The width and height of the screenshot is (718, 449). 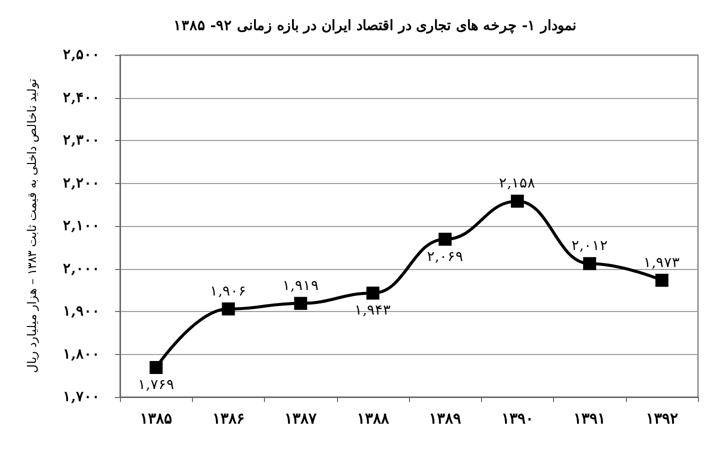 What do you see at coordinates (81, 397) in the screenshot?
I see `y-tick-label: ۱,۷۰۰` at bounding box center [81, 397].